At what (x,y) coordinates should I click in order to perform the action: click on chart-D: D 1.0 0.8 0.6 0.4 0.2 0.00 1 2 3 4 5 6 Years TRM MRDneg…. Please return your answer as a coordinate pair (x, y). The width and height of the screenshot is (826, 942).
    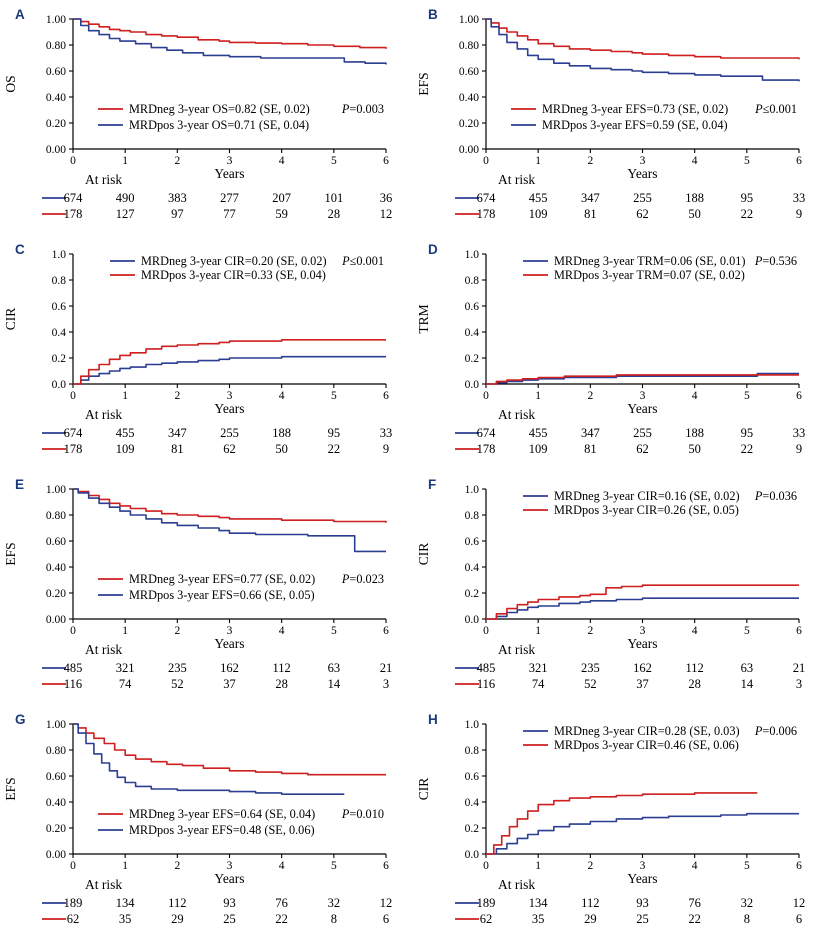
    Looking at the image, I should click on (610, 349).